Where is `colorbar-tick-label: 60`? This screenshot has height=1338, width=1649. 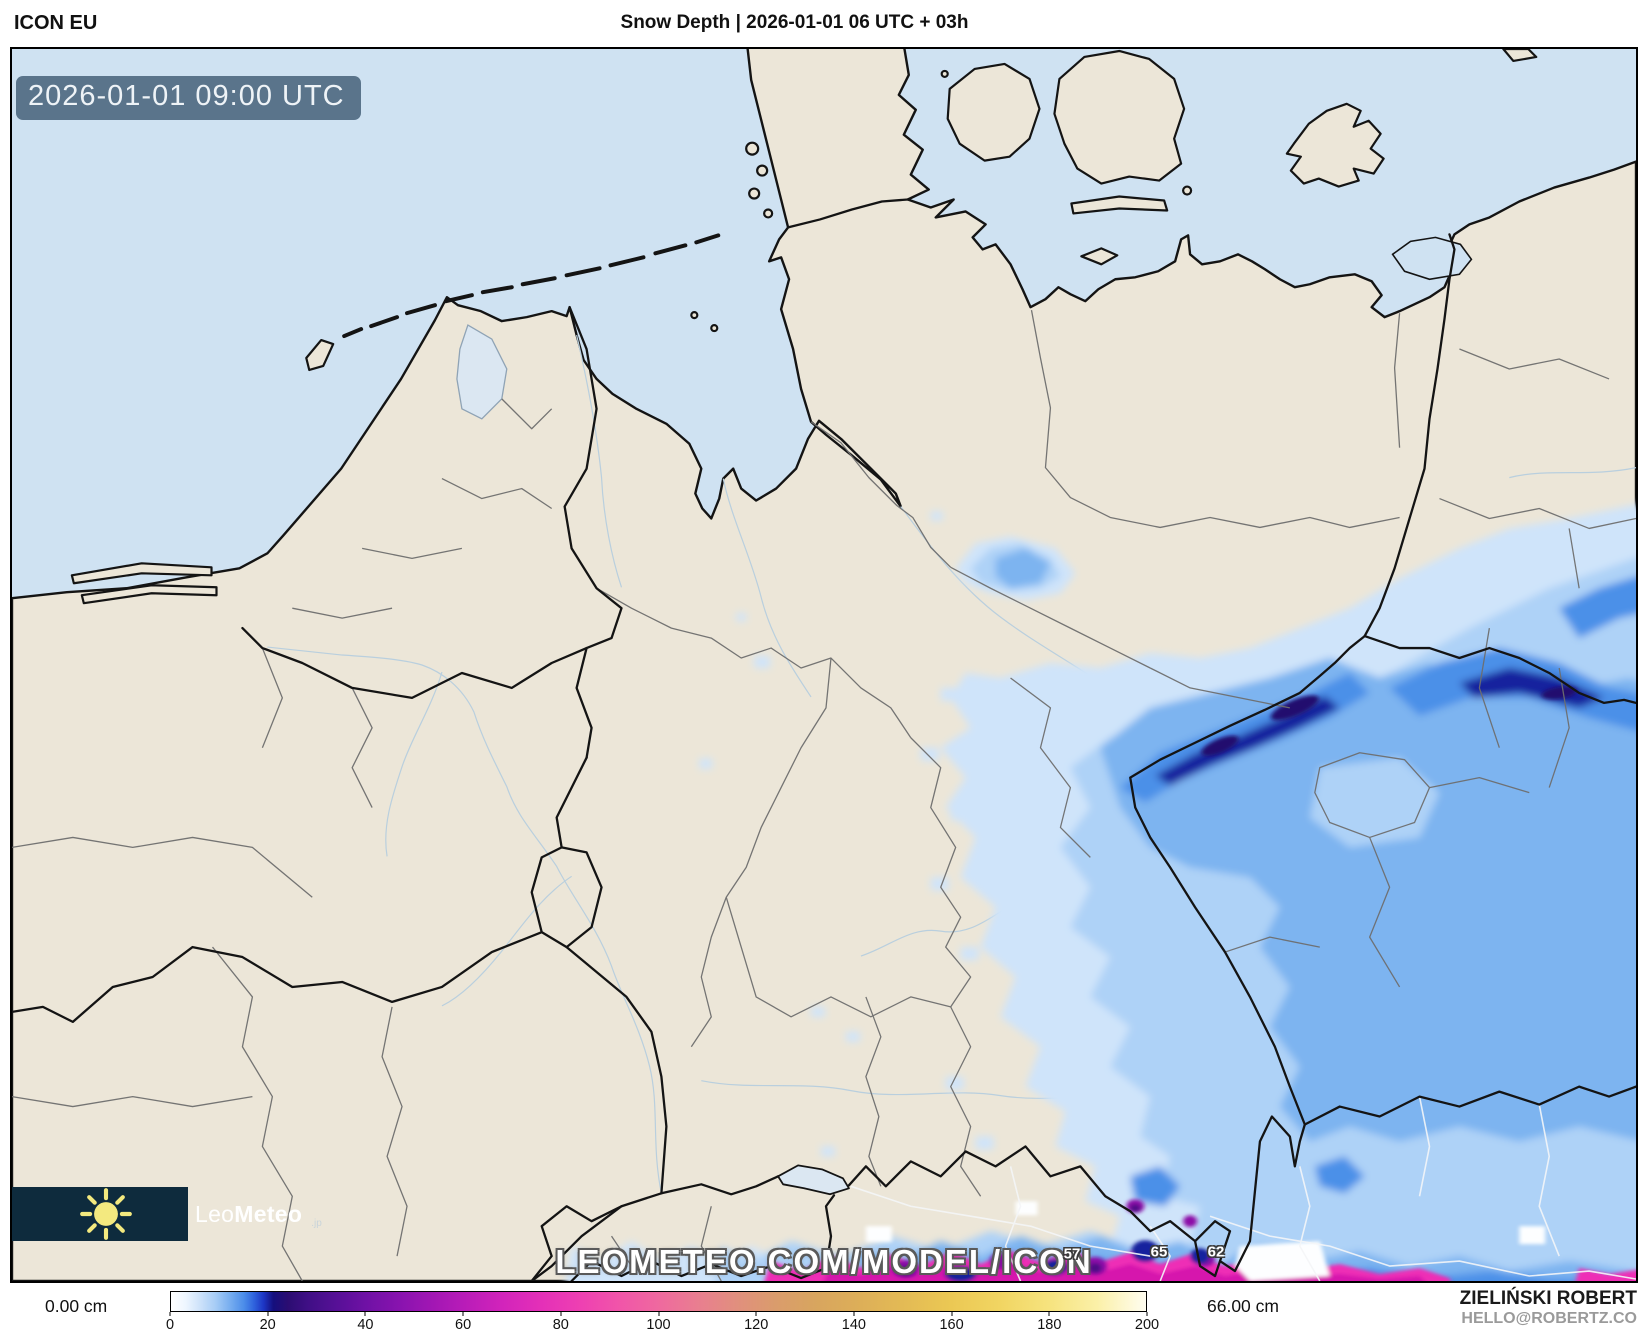
colorbar-tick-label: 60 is located at coordinates (463, 1325).